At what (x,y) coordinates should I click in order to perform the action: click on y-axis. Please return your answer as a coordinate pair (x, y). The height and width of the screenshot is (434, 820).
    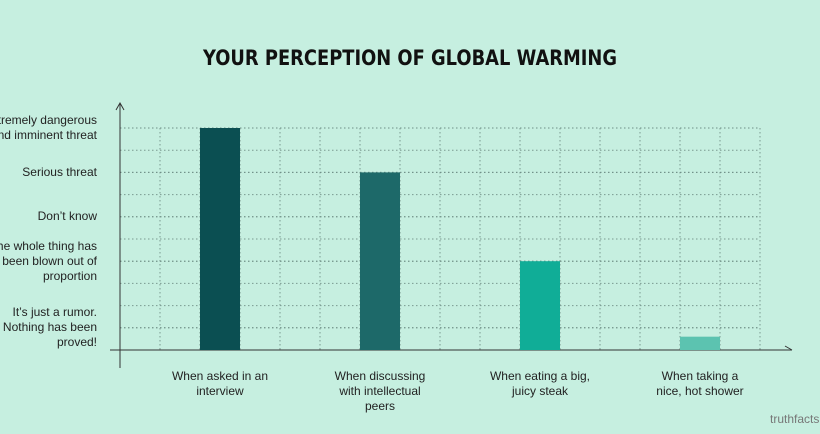
    Looking at the image, I should click on (120, 234).